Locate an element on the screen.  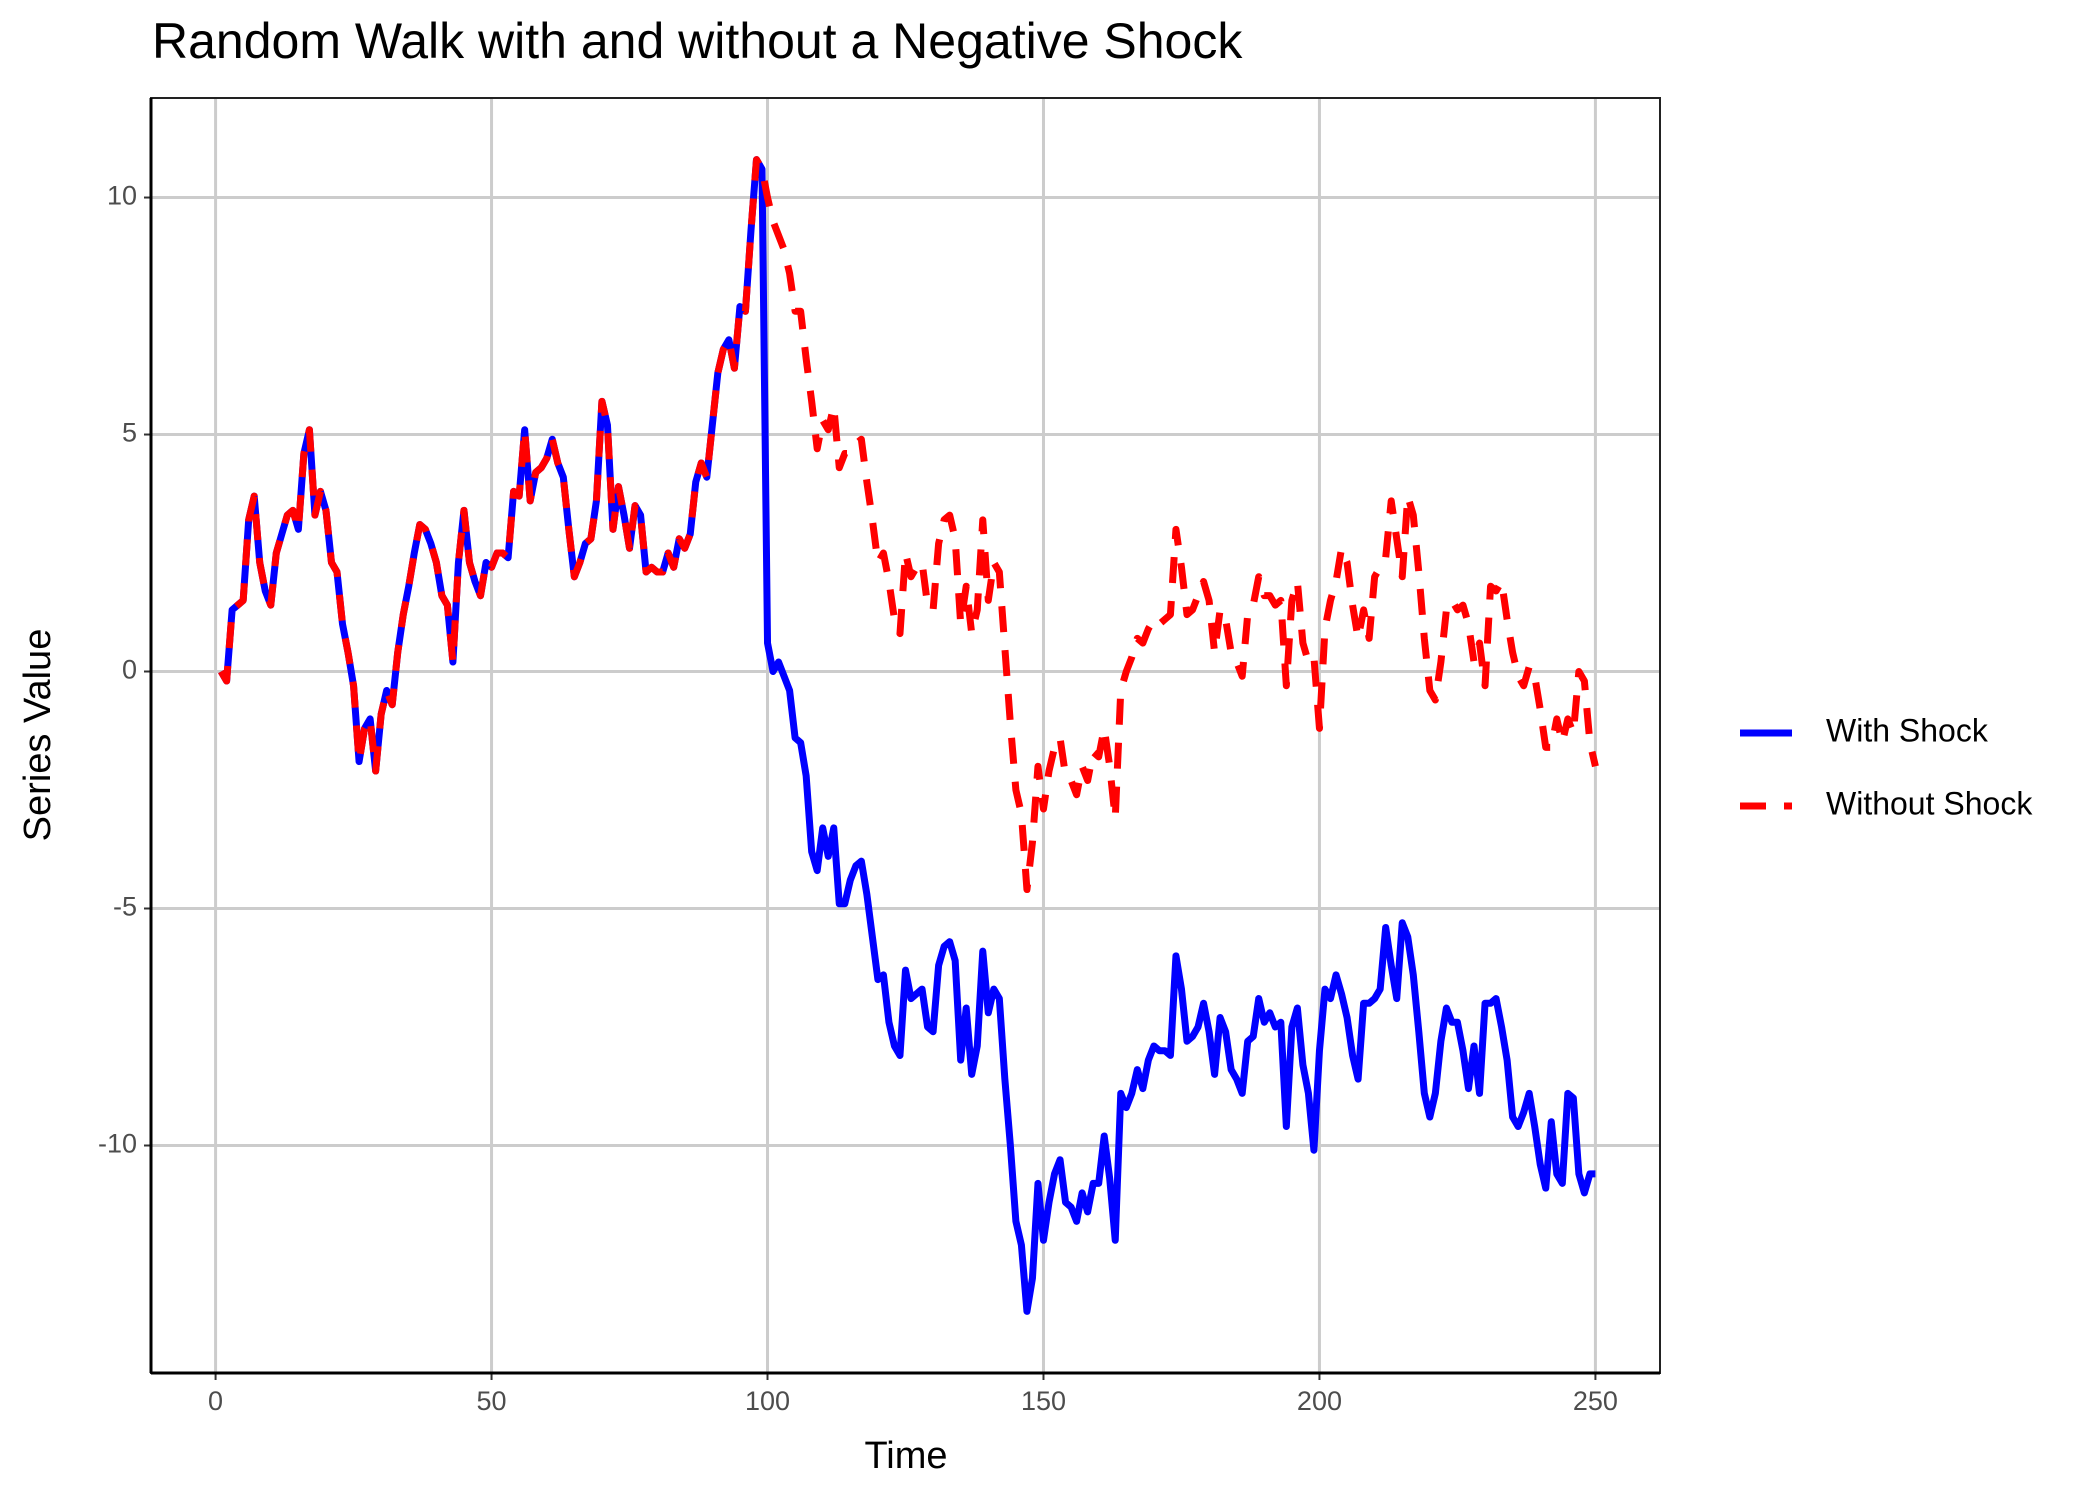
y-tick-label: 10 is located at coordinates (122, 196).